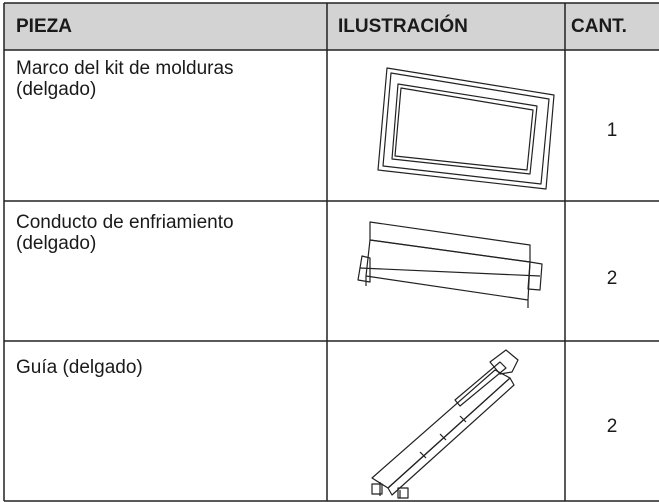  I want to click on frame-illustration, so click(466, 128).